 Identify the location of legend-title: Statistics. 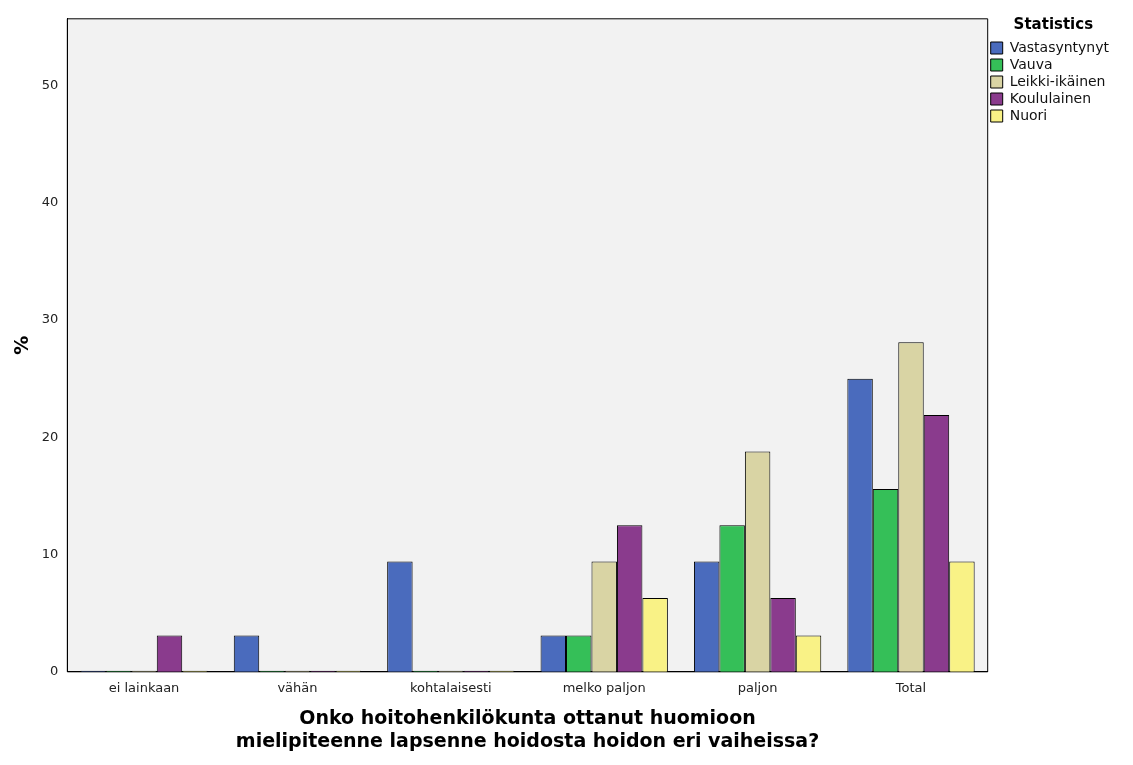
(1053, 24).